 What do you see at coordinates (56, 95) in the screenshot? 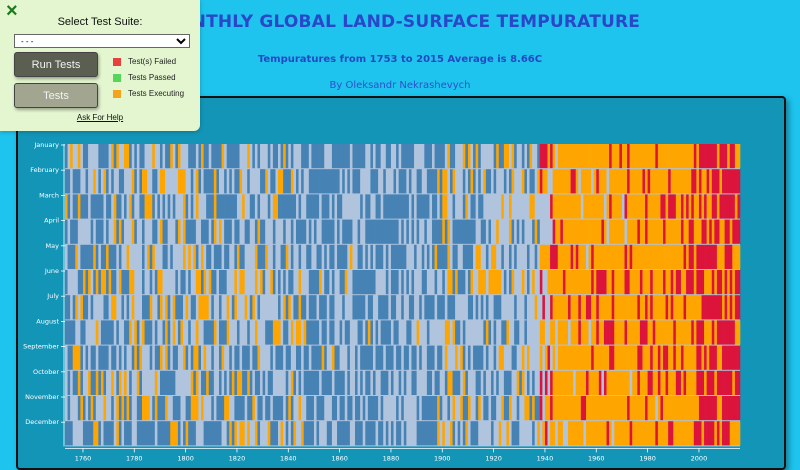
I see `tests-button: Tests` at bounding box center [56, 95].